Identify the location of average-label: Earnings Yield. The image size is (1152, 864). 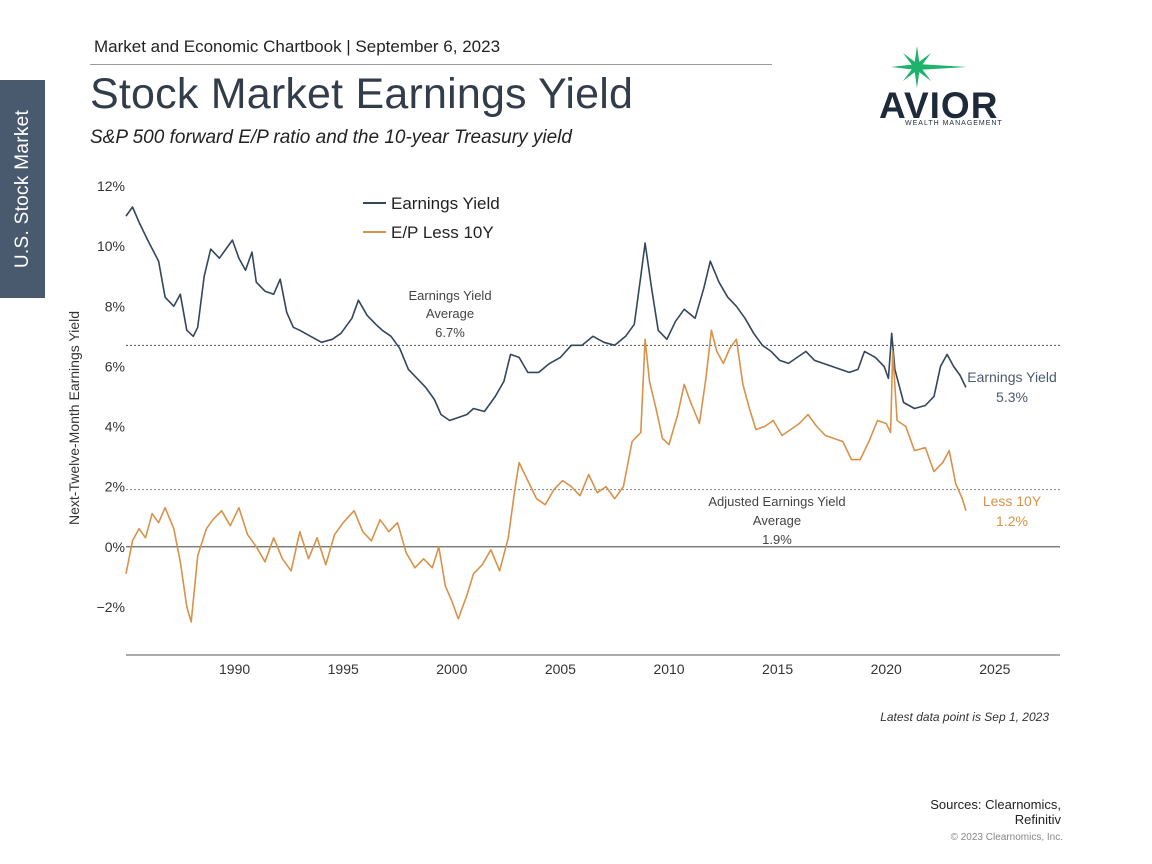
(449, 295).